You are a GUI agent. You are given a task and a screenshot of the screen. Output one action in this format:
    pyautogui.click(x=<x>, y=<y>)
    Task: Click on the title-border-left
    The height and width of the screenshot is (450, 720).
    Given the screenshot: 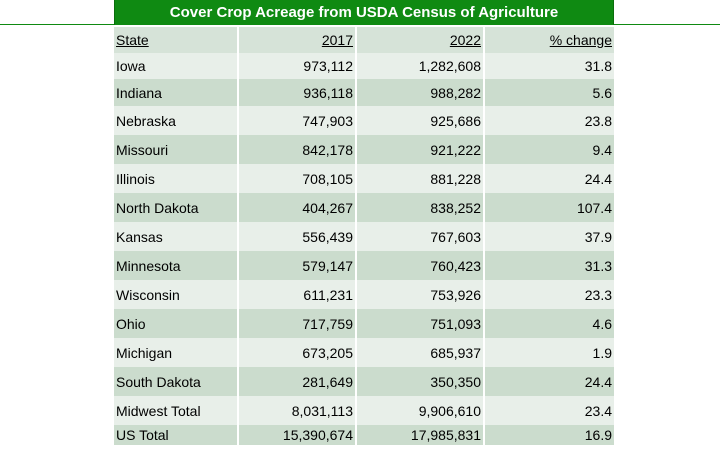 What is the action you would take?
    pyautogui.click(x=57, y=12)
    